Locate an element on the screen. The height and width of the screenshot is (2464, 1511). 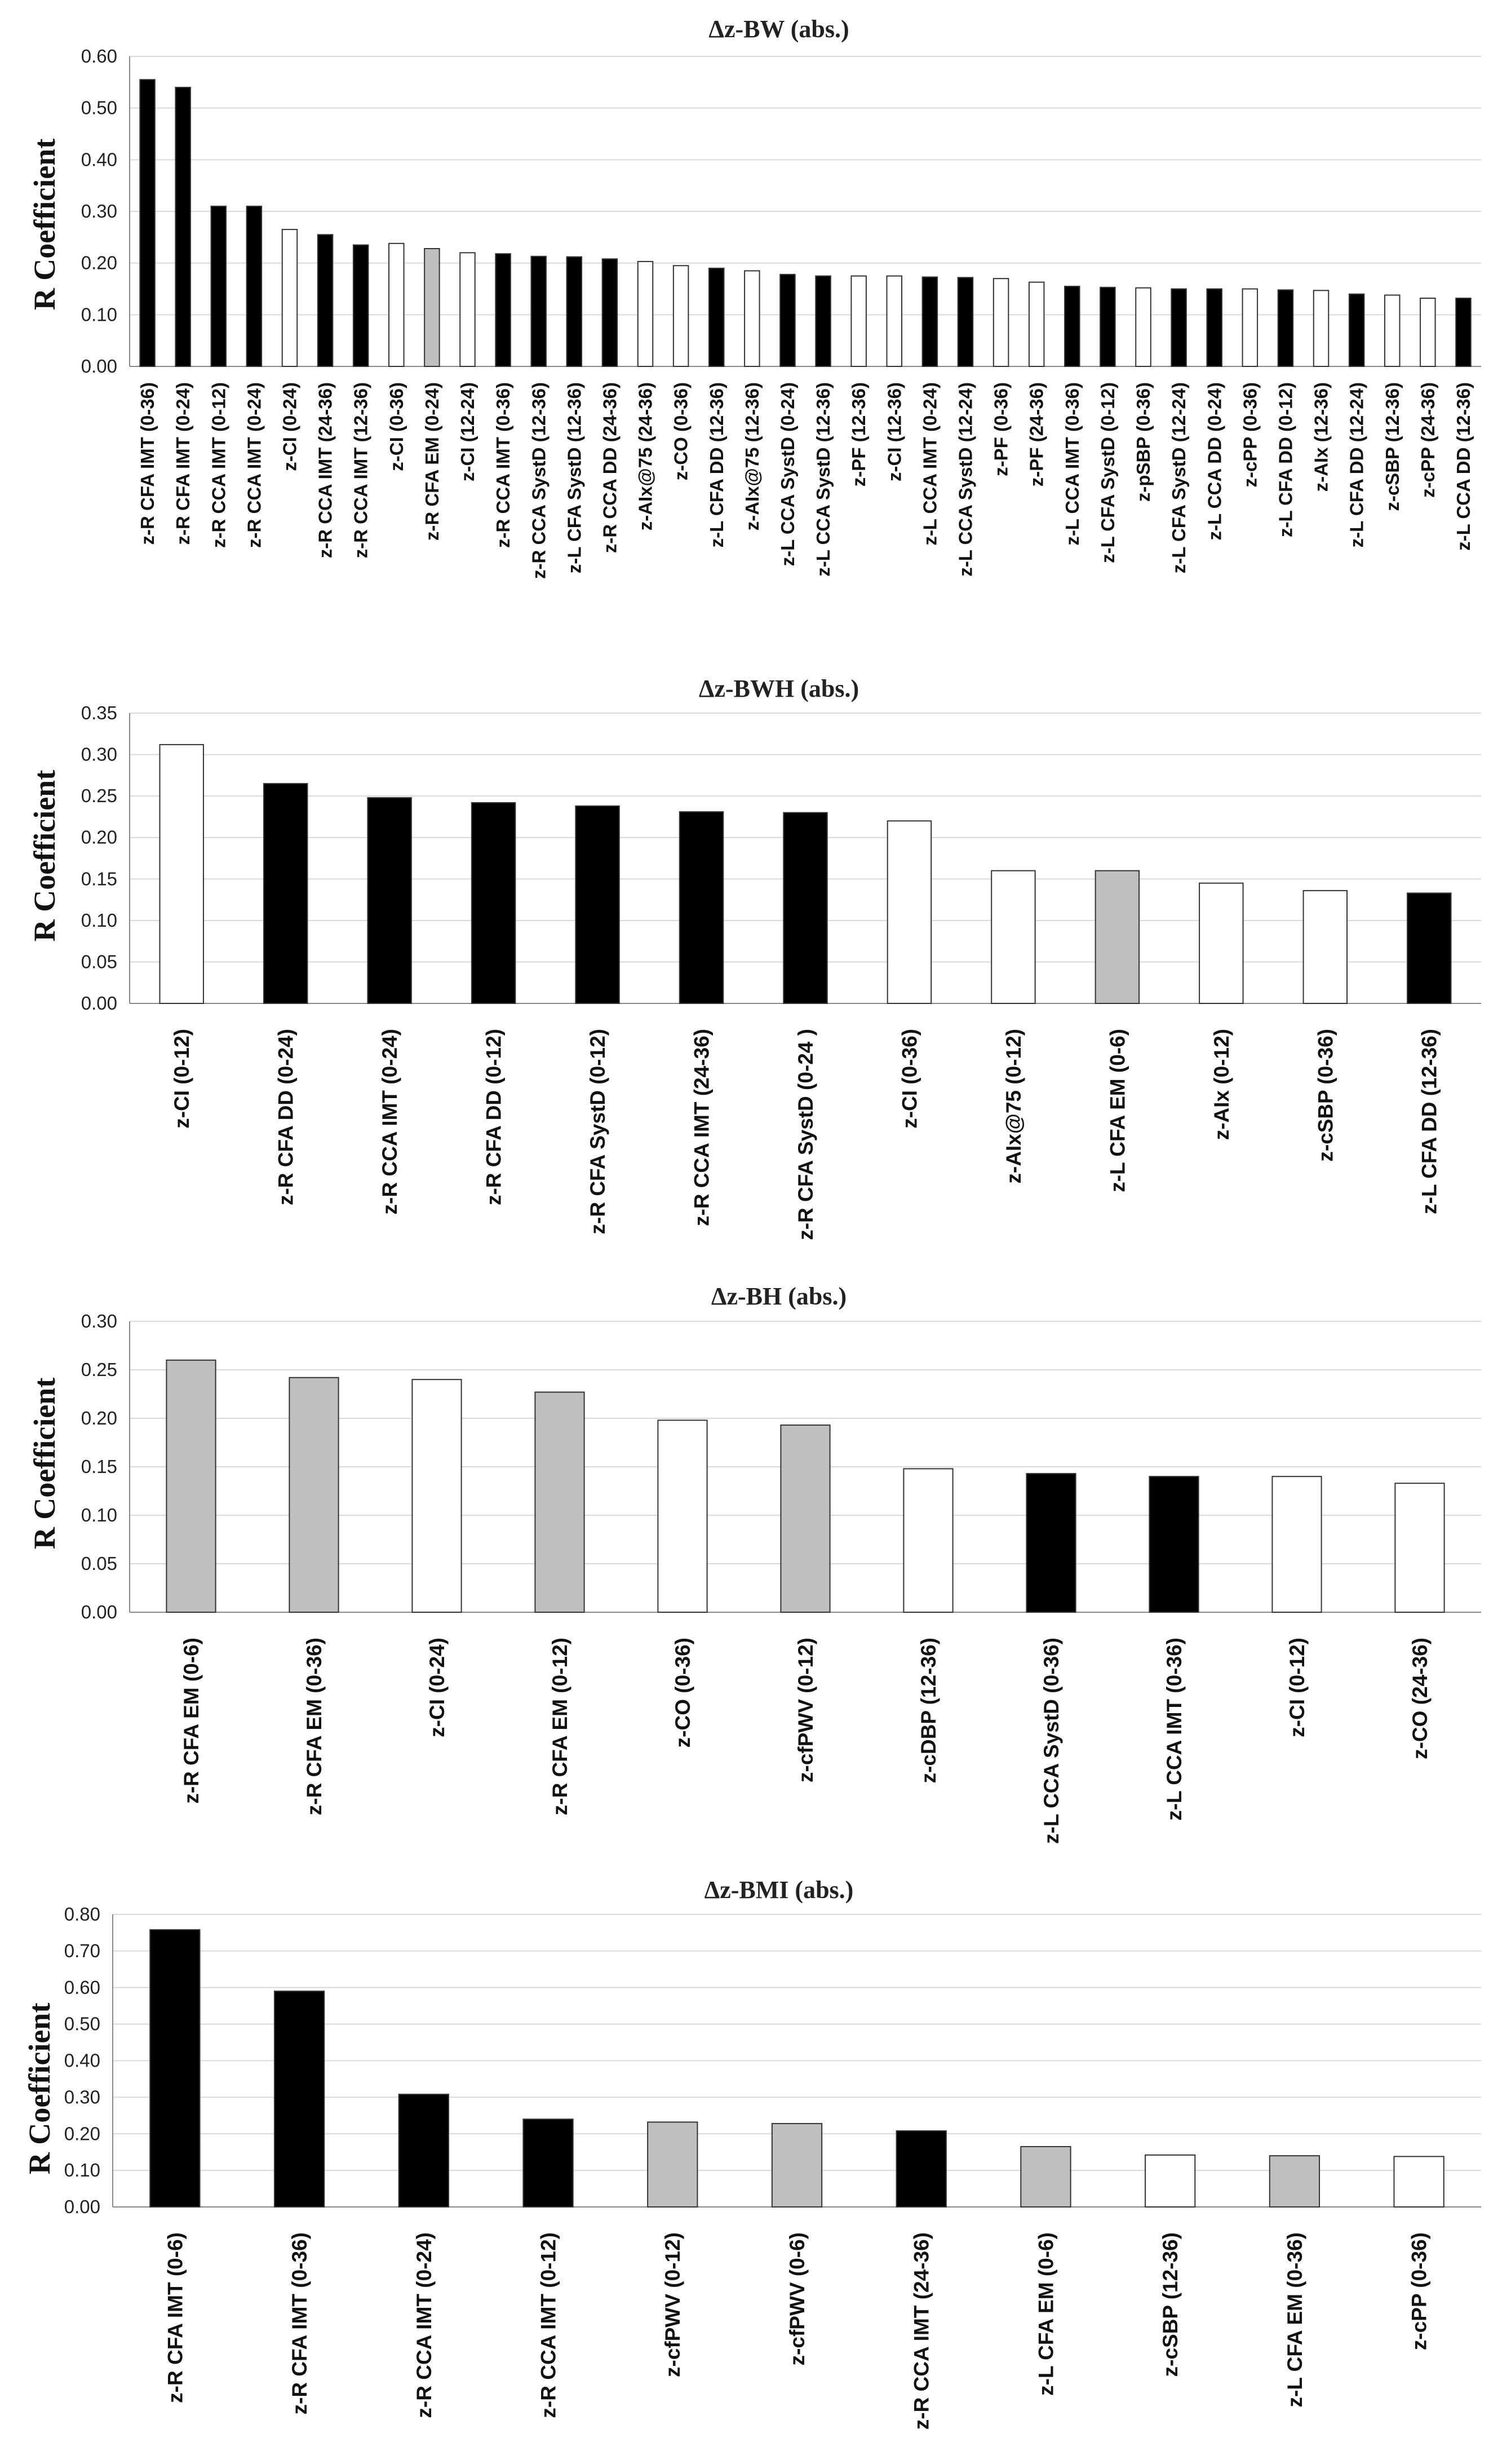
bmi-y-tick-label: 0.00 is located at coordinates (82, 2206).